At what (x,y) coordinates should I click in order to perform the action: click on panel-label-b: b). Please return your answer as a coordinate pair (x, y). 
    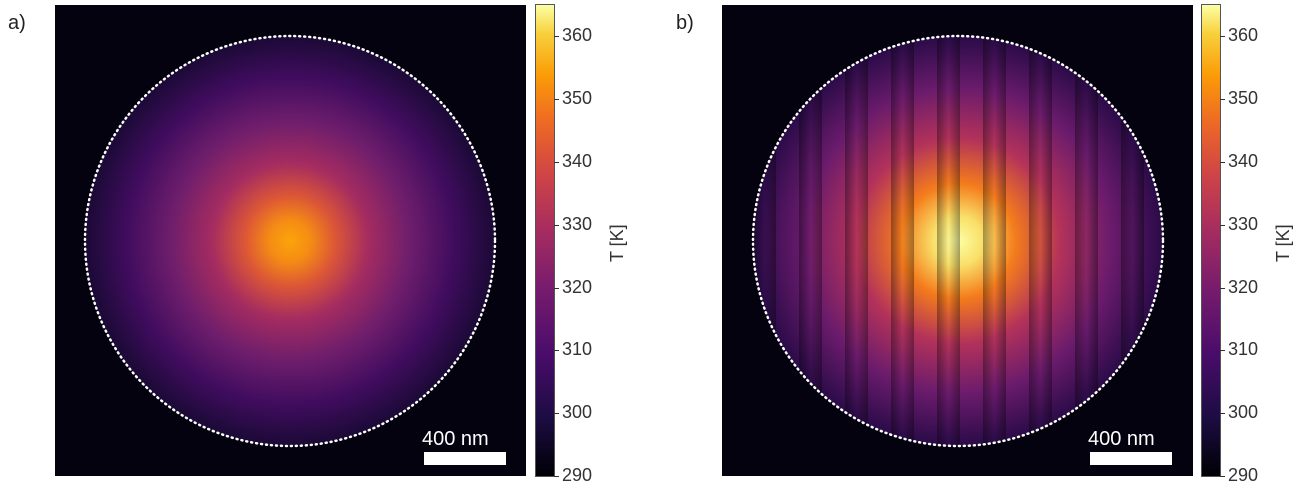
    Looking at the image, I should click on (685, 23).